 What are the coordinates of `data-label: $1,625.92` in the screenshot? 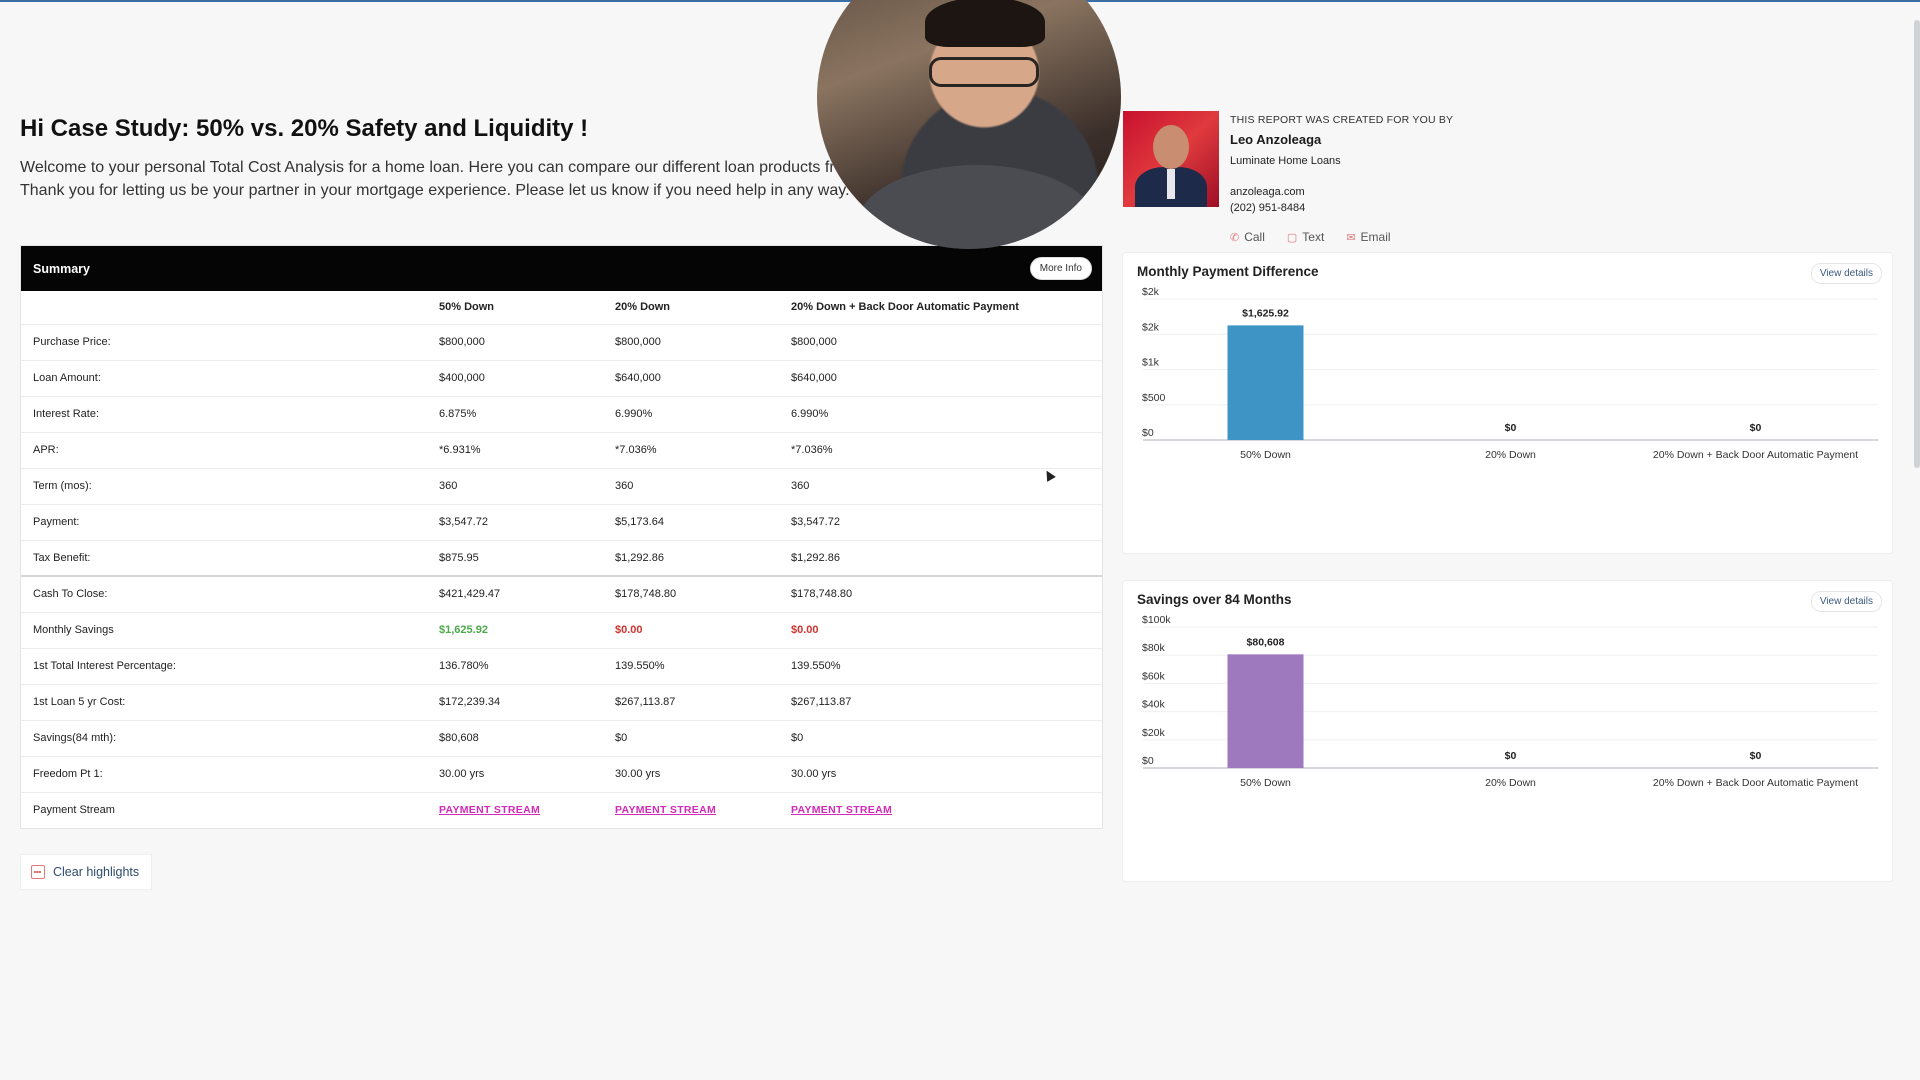 It's located at (1265, 313).